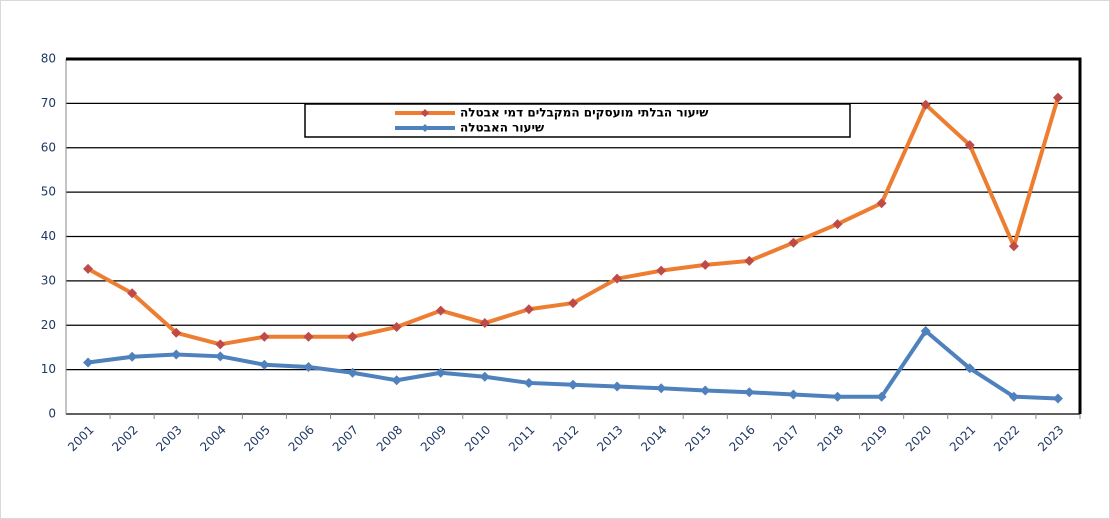  What do you see at coordinates (48, 236) in the screenshot?
I see `y-tick-label: 40` at bounding box center [48, 236].